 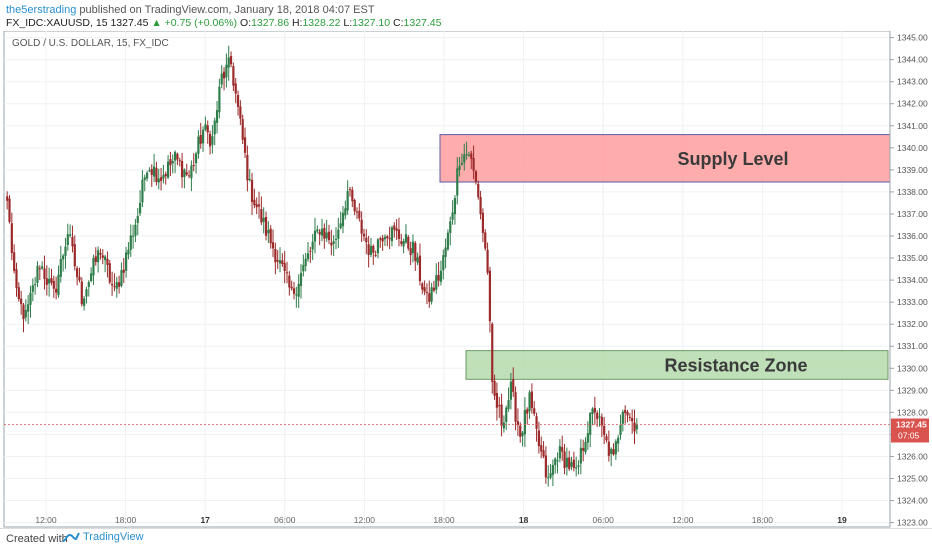 What do you see at coordinates (297, 23) in the screenshot?
I see `high-label: H:` at bounding box center [297, 23].